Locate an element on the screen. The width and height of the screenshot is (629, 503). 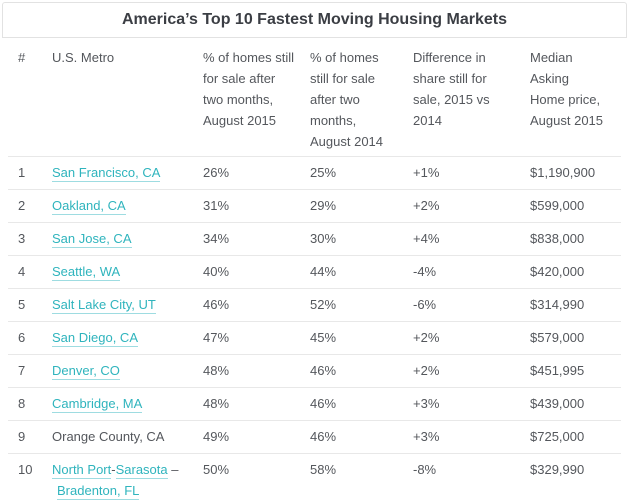
table-row: 5 Salt Lake City, UT 46% 52% -6% $314,990 is located at coordinates (314, 305).